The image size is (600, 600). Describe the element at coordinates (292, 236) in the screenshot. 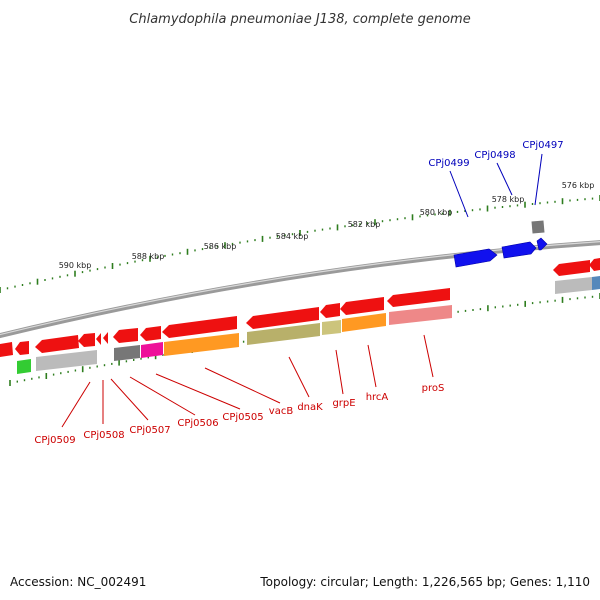

I see `axis-label-584: 584 kbp` at that location.